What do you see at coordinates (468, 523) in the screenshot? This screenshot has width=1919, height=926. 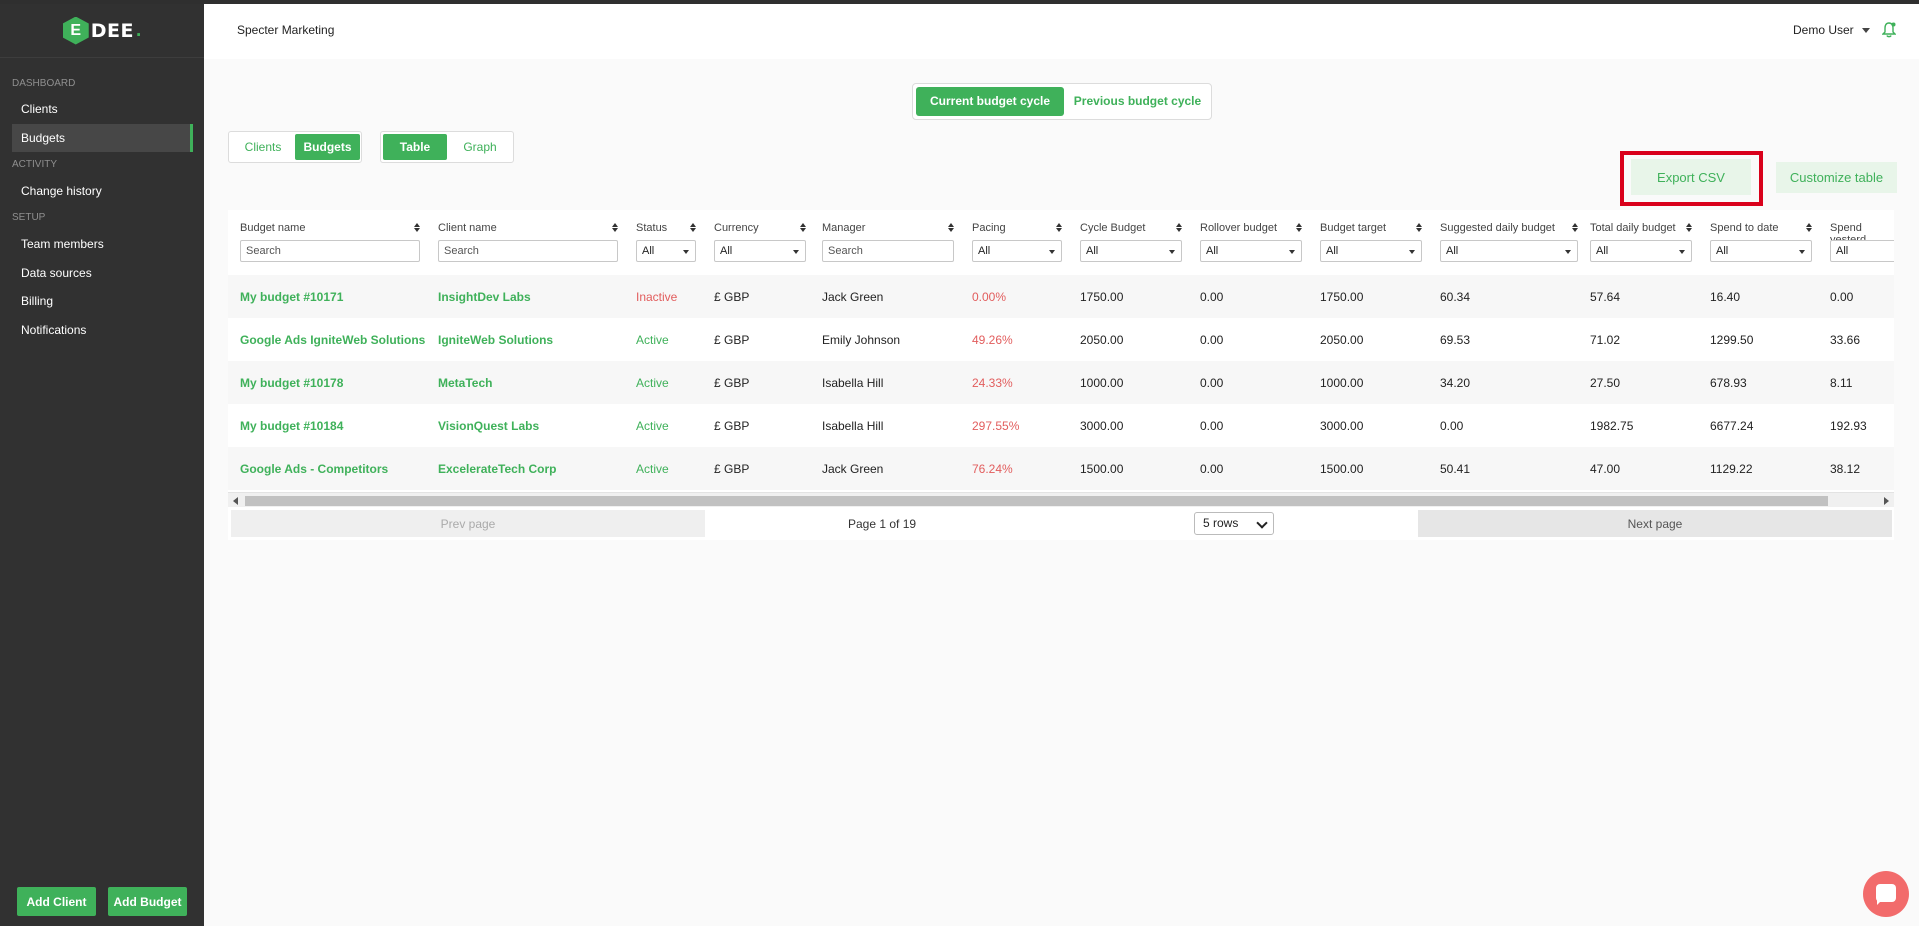 I see `prev-page-button: Prev page` at bounding box center [468, 523].